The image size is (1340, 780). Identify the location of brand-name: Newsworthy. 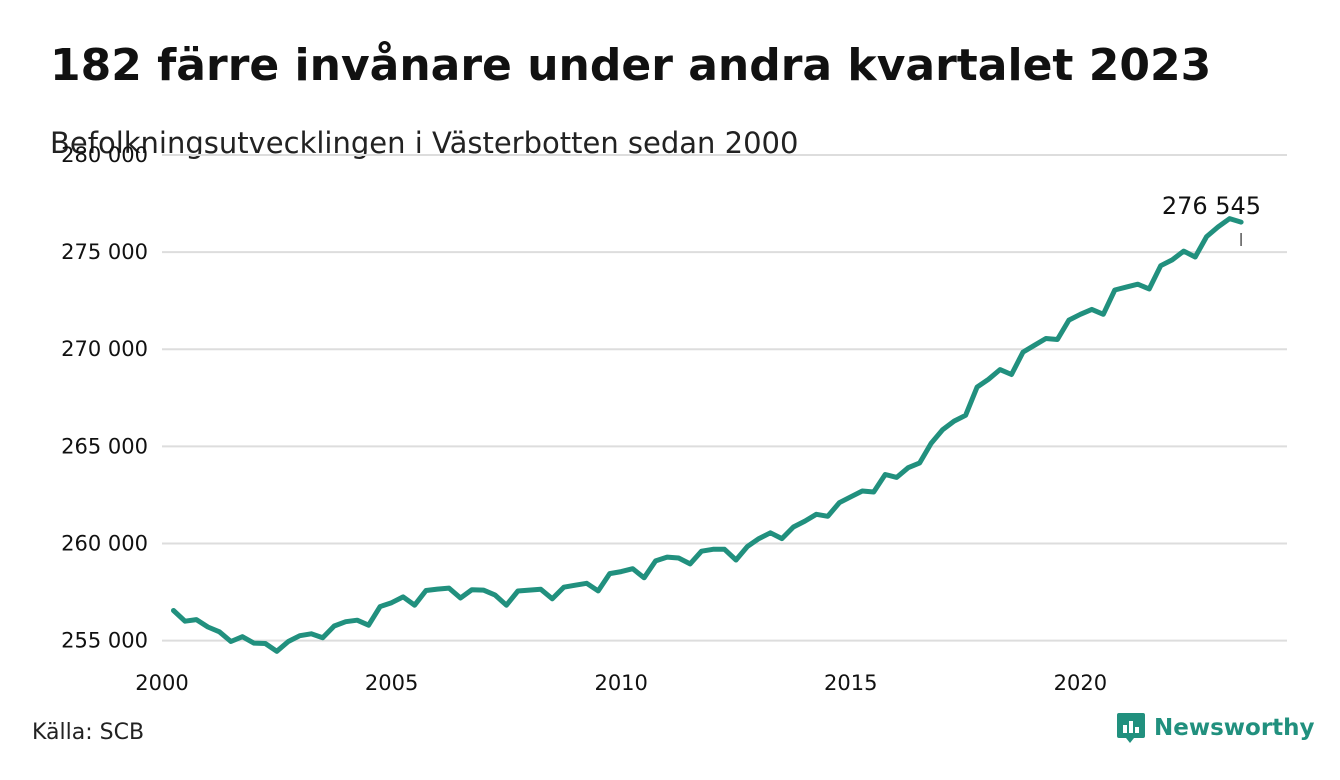
(1234, 728).